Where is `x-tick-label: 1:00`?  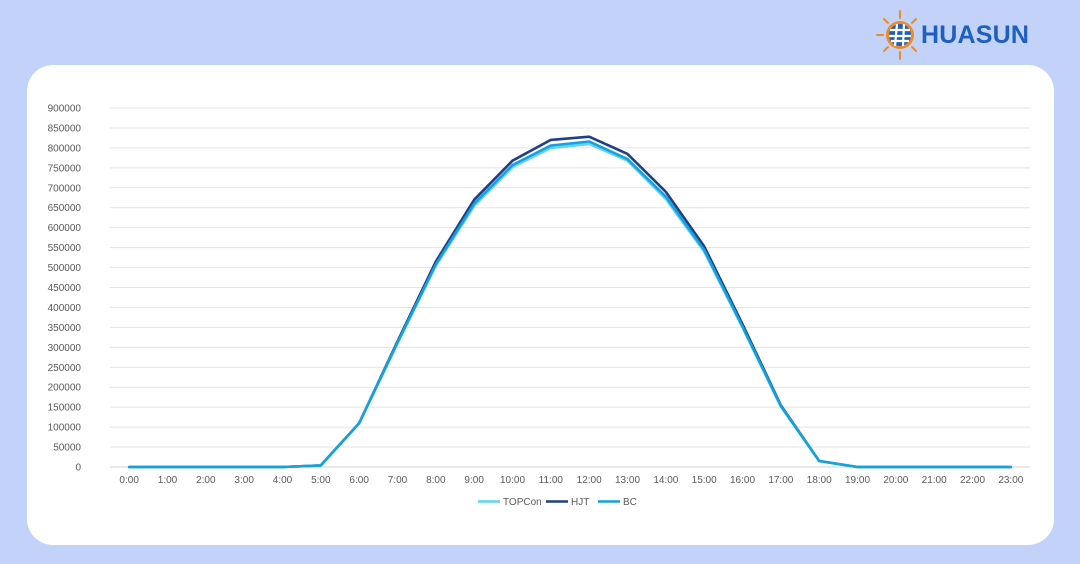 x-tick-label: 1:00 is located at coordinates (168, 480).